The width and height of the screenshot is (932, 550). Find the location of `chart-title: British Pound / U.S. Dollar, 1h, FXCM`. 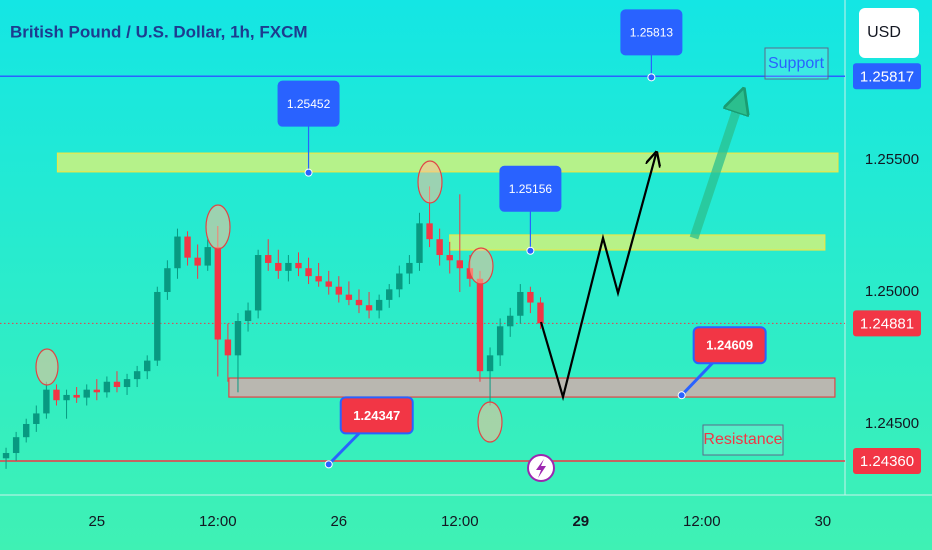

chart-title: British Pound / U.S. Dollar, 1h, FXCM is located at coordinates (159, 31).